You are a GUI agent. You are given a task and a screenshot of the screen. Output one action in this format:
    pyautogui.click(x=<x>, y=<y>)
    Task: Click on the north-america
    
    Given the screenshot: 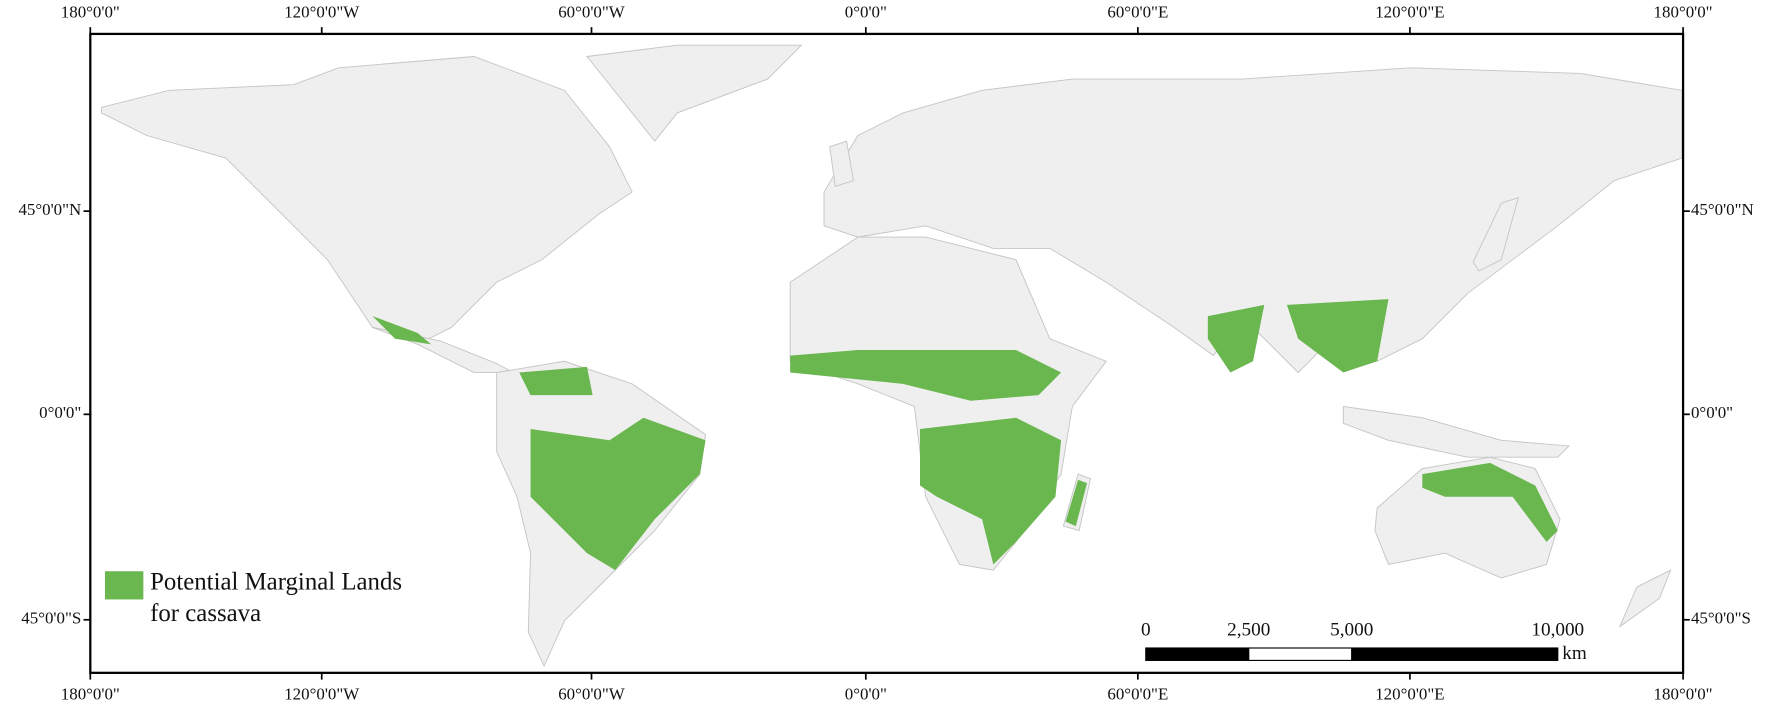 What is the action you would take?
    pyautogui.click(x=367, y=198)
    